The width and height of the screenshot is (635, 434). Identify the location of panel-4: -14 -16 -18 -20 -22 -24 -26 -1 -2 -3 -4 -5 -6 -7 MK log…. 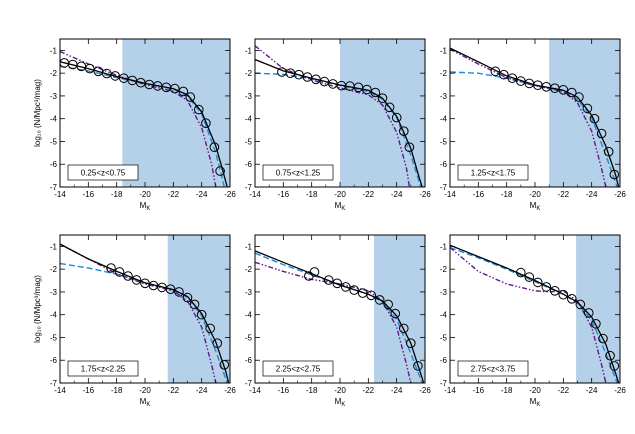
(134, 321).